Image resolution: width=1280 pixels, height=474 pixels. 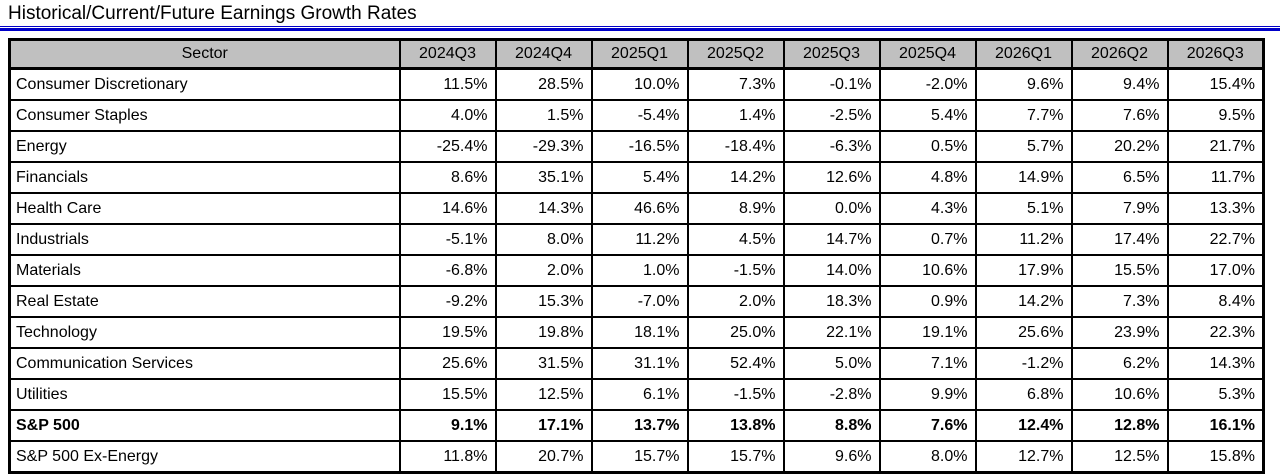 What do you see at coordinates (639, 425) in the screenshot?
I see `value-cell: 13.7%` at bounding box center [639, 425].